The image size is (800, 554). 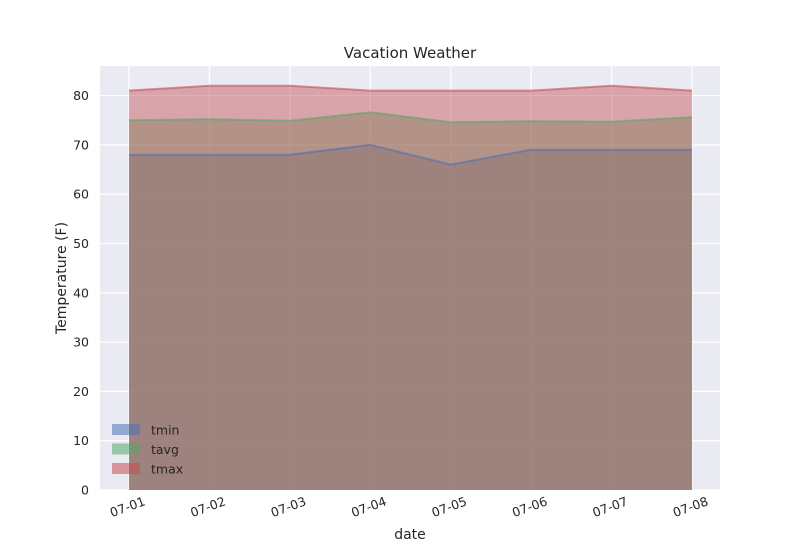 What do you see at coordinates (410, 125) in the screenshot?
I see `series-lines` at bounding box center [410, 125].